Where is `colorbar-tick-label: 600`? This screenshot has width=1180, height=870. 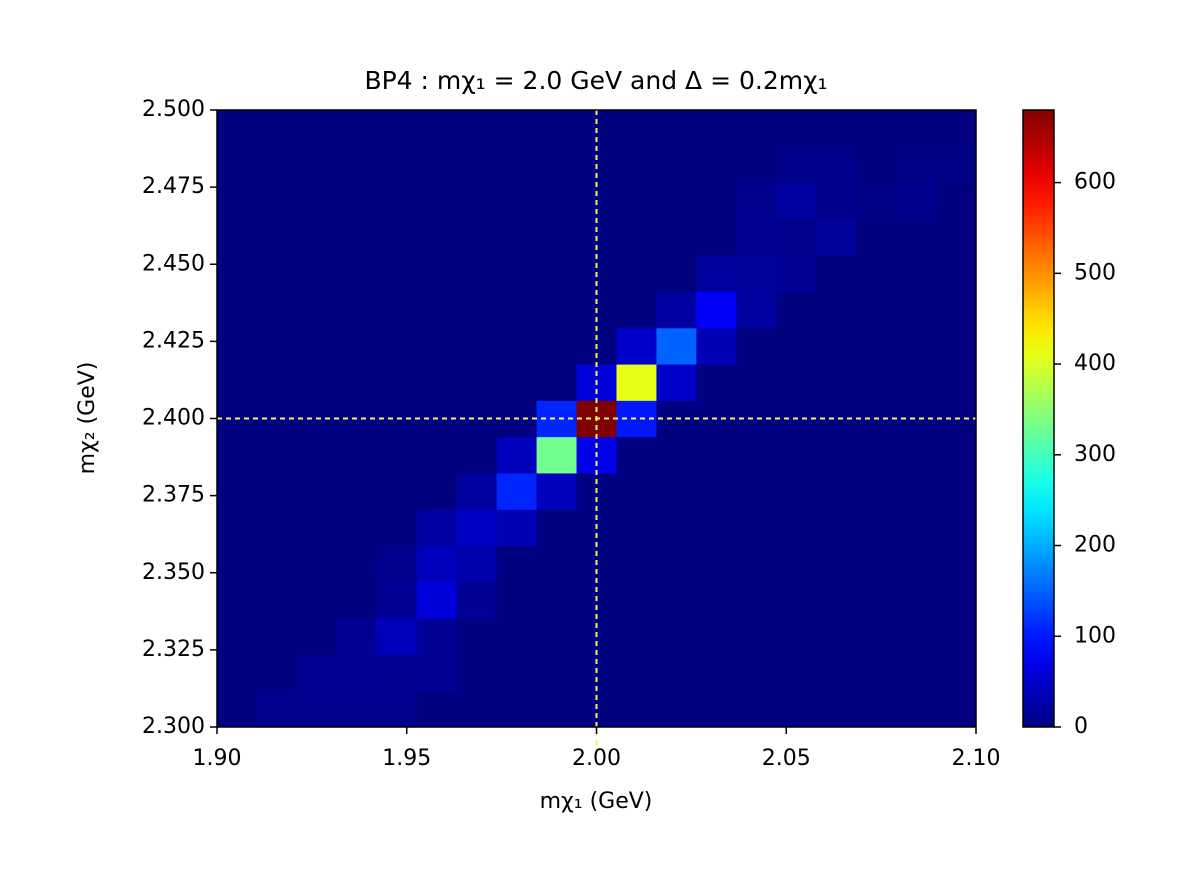 colorbar-tick-label: 600 is located at coordinates (1095, 182).